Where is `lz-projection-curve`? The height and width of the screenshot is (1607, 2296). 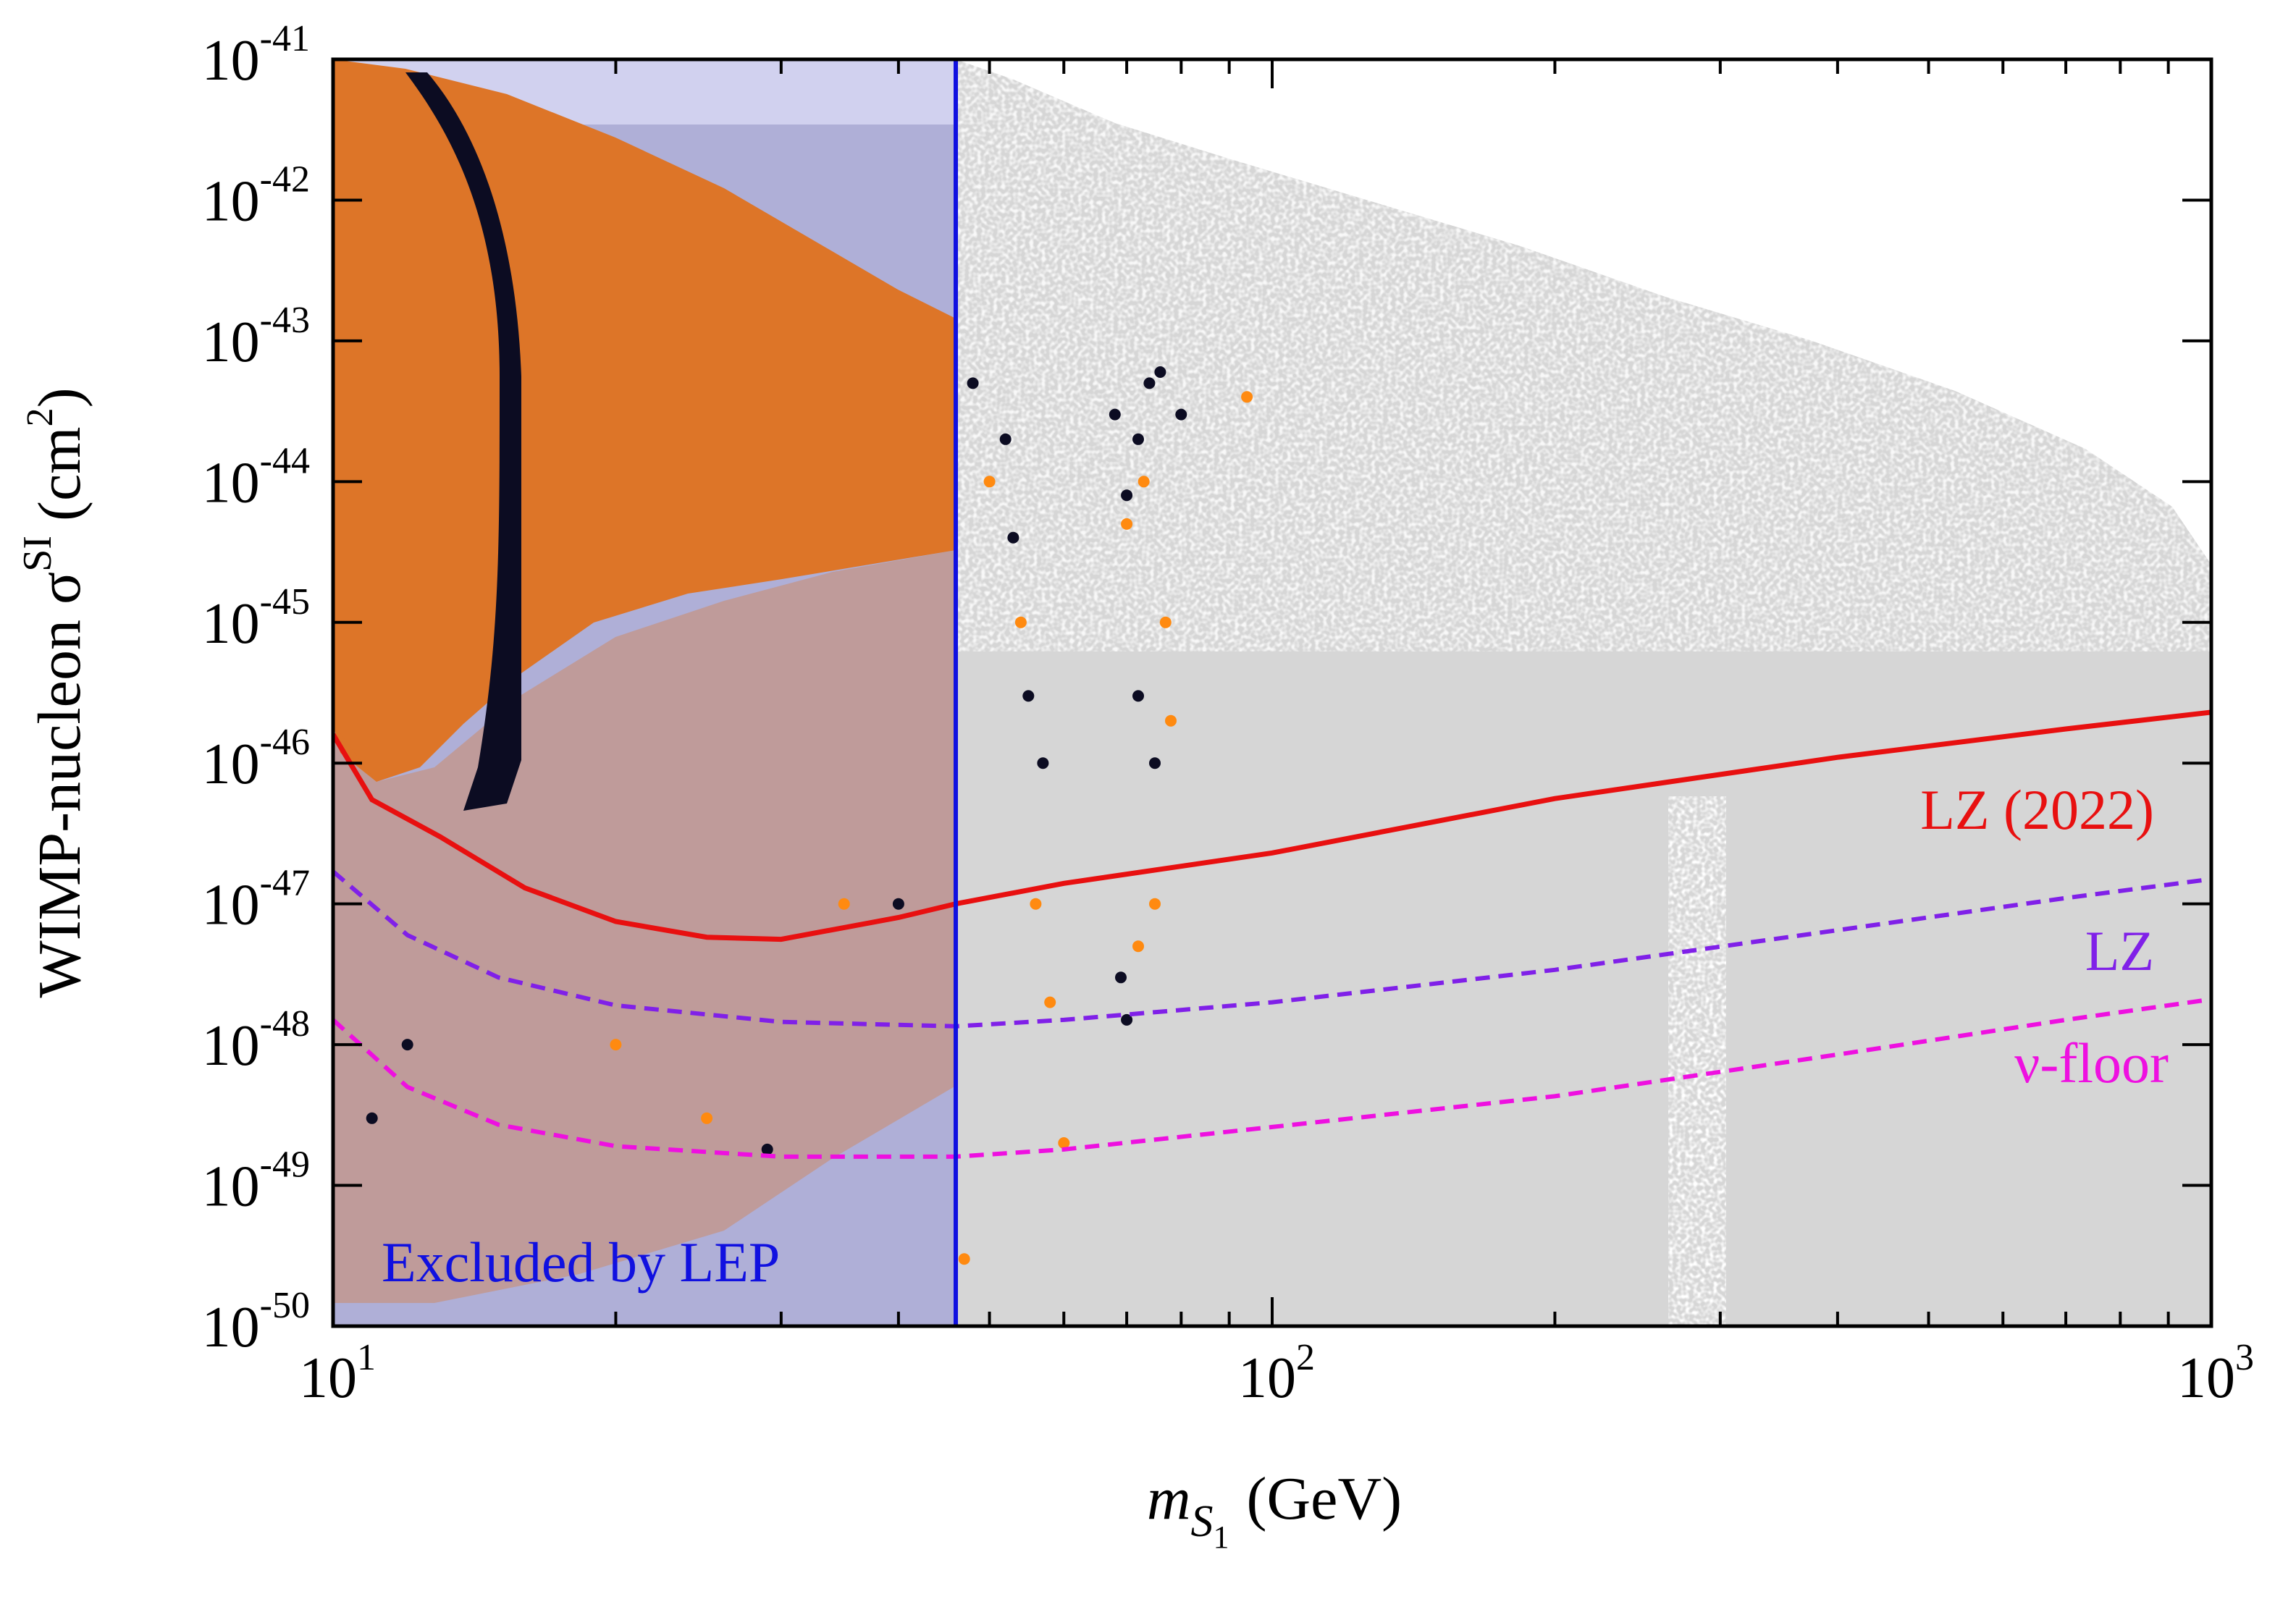 lz-projection-curve is located at coordinates (1272, 949).